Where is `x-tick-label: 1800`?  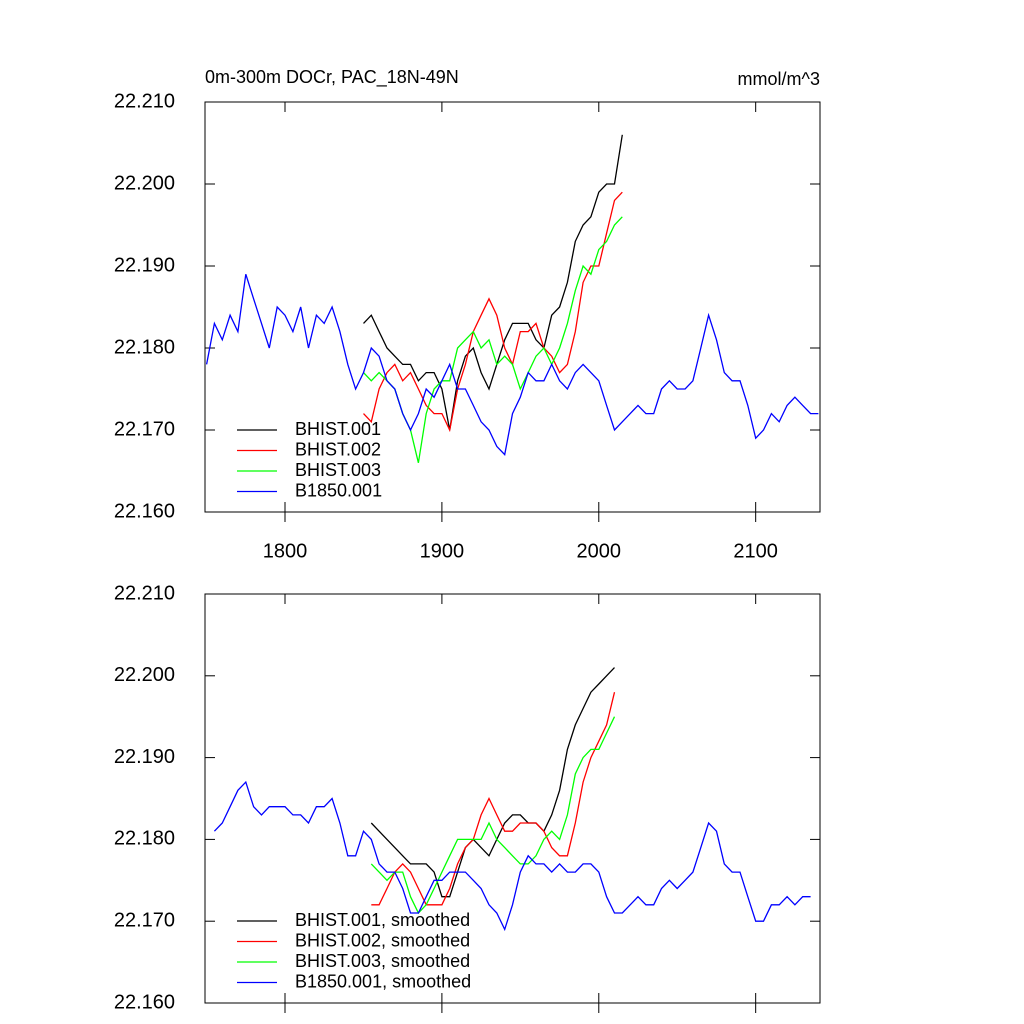
x-tick-label: 1800 is located at coordinates (285, 551).